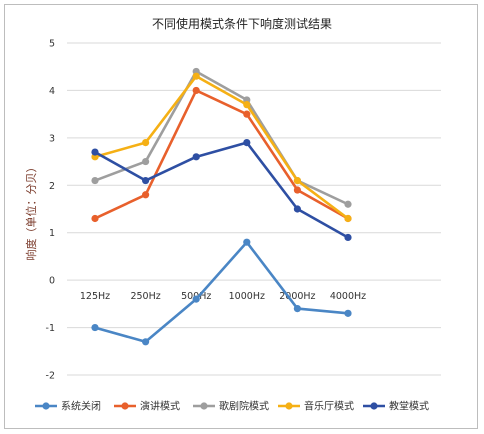 This screenshot has width=484, height=434. Describe the element at coordinates (31, 211) in the screenshot. I see `y-axis-label: 响度（单位：分贝）` at that location.